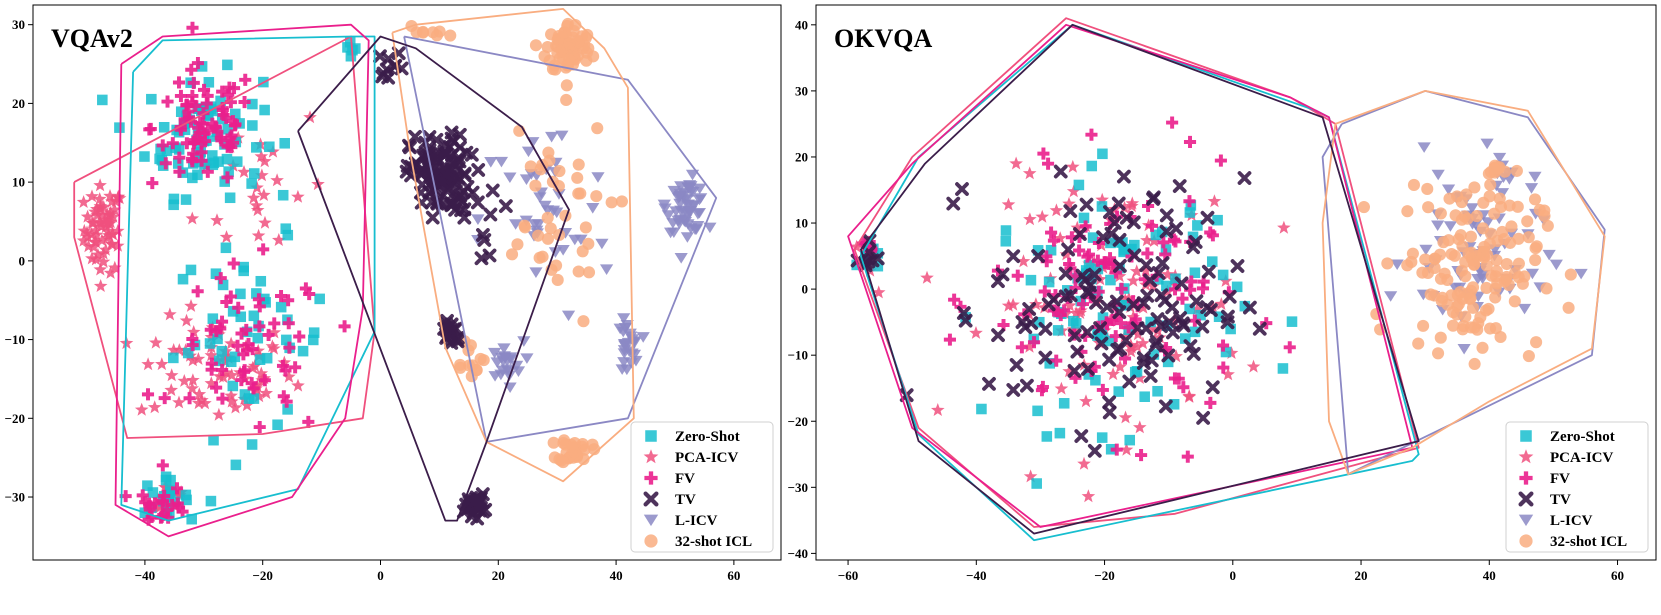  What do you see at coordinates (1577, 487) in the screenshot?
I see `legend-box` at bounding box center [1577, 487].